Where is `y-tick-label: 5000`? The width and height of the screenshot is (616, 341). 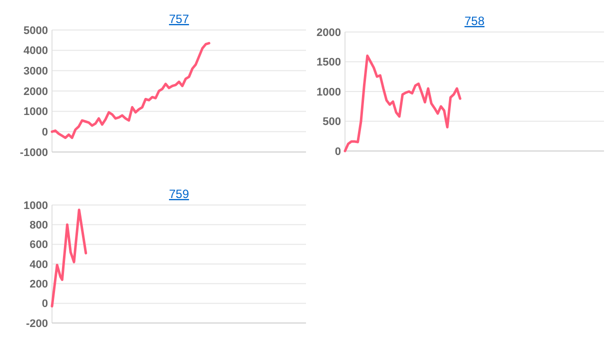 y-tick-label: 5000 is located at coordinates (36, 30).